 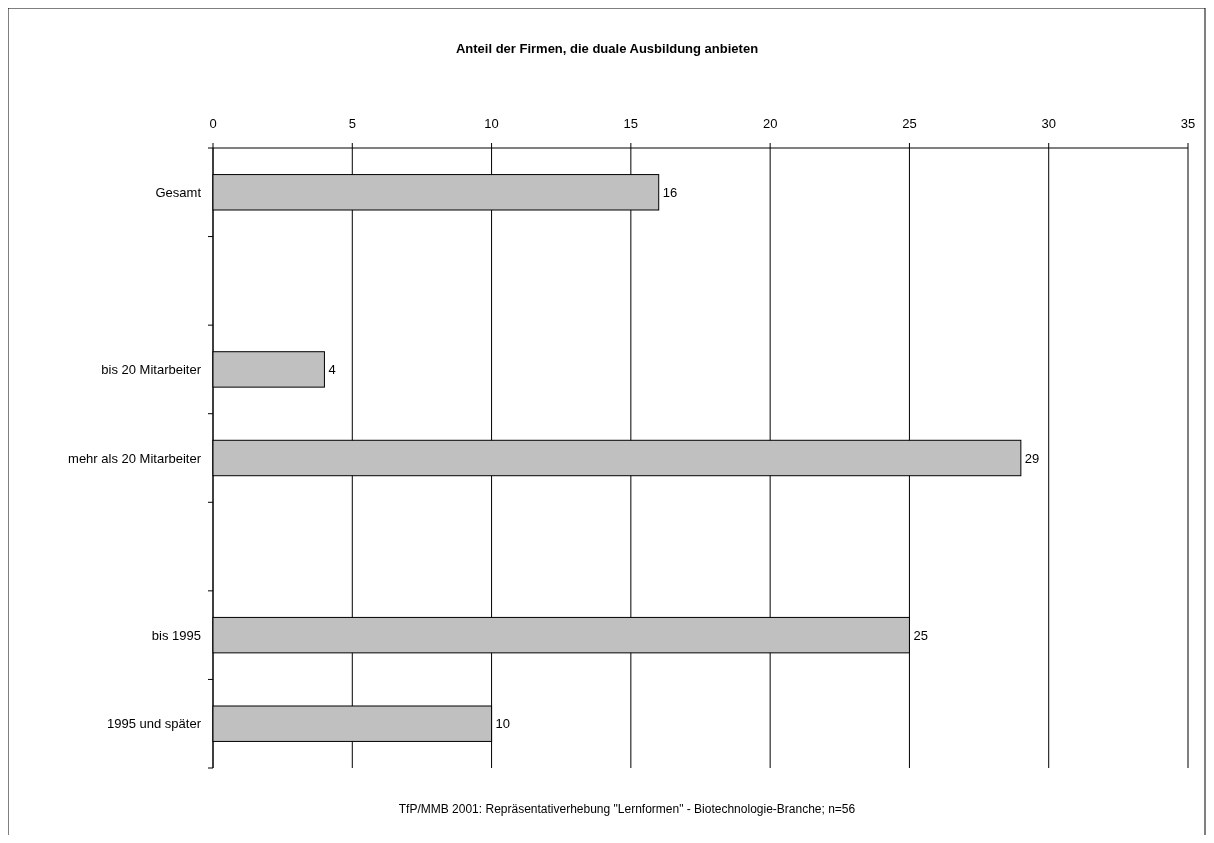 I want to click on x-tick-label: 35, so click(x=1188, y=123).